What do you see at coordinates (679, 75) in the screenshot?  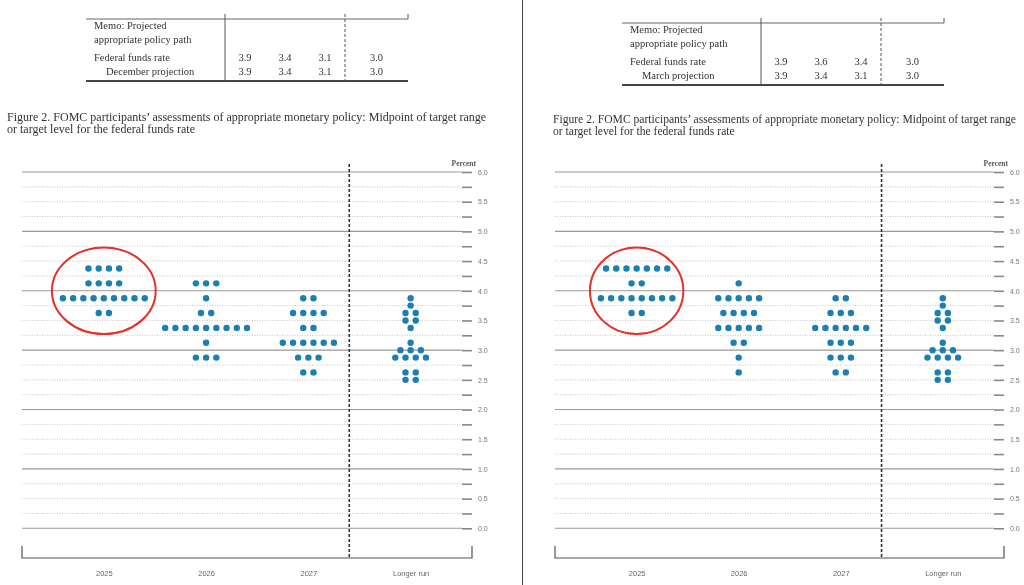 I see `text: March projection` at bounding box center [679, 75].